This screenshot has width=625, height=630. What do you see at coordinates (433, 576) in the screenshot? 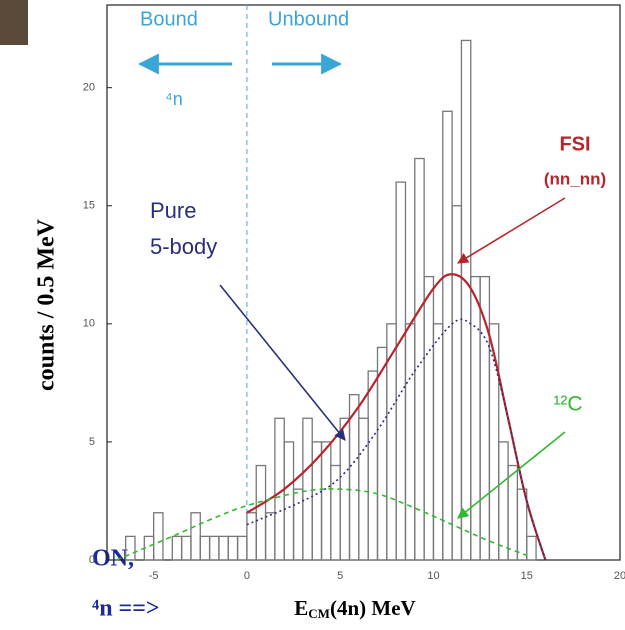
I see `x-tick-label: 10` at bounding box center [433, 576].